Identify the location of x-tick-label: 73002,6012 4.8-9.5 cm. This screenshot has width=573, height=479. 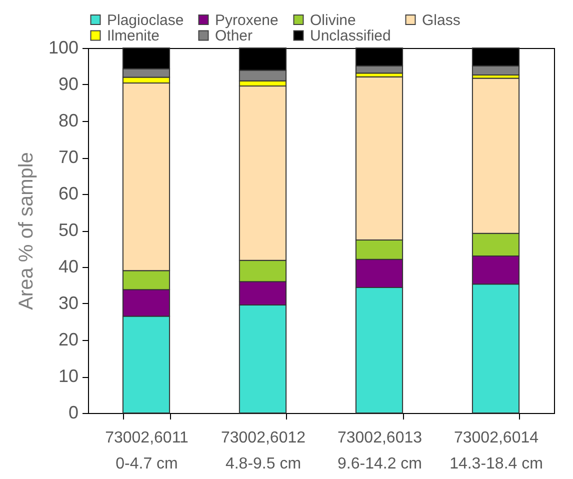
(263, 451).